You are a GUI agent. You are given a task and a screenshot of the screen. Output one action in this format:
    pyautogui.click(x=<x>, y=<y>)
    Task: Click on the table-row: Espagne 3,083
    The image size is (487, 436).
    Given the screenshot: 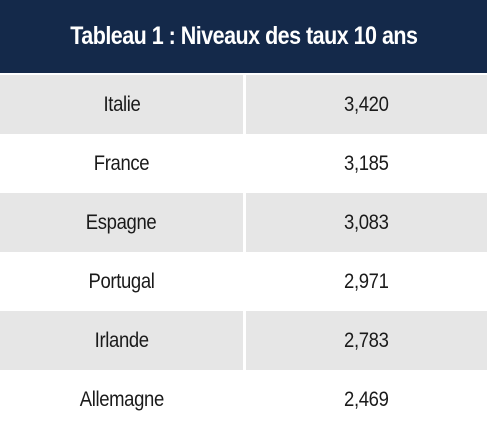 What is the action you would take?
    pyautogui.click(x=243, y=222)
    